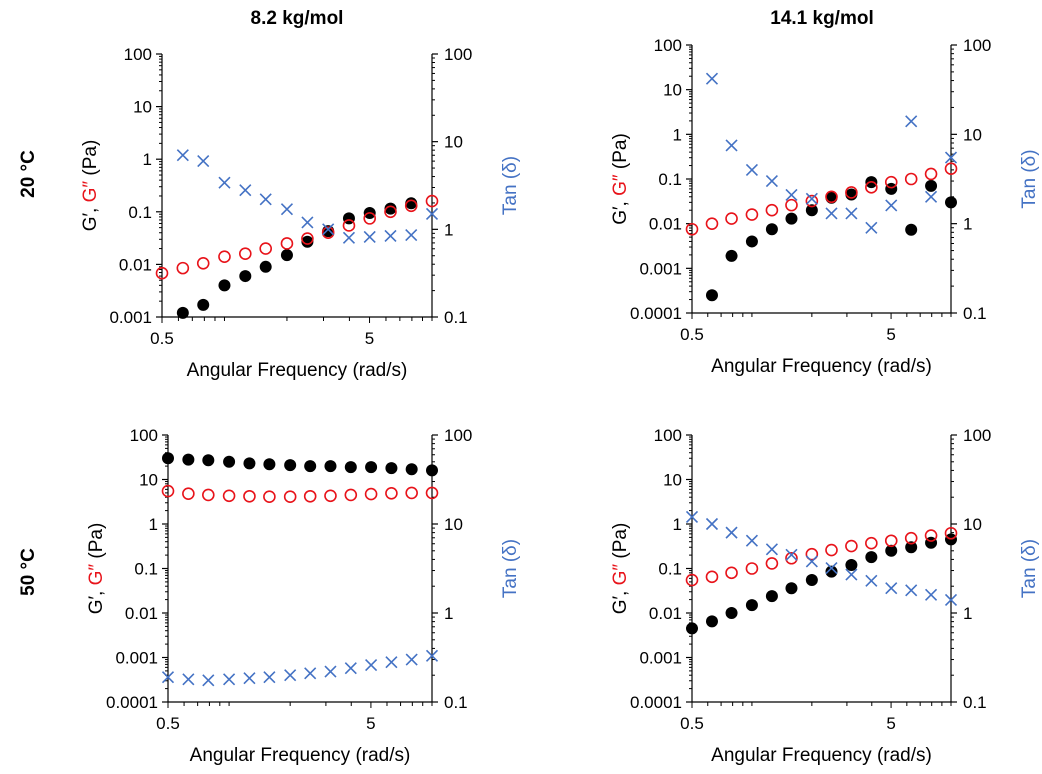  I want to click on column-title-2: 14.1 kg/mol, so click(822, 18).